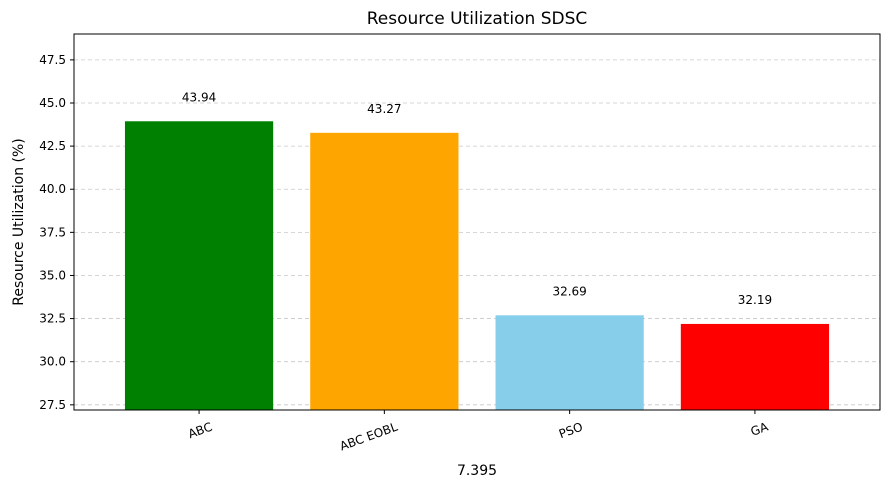 The height and width of the screenshot is (490, 889). What do you see at coordinates (571, 430) in the screenshot?
I see `x-tick-label: PSO` at bounding box center [571, 430].